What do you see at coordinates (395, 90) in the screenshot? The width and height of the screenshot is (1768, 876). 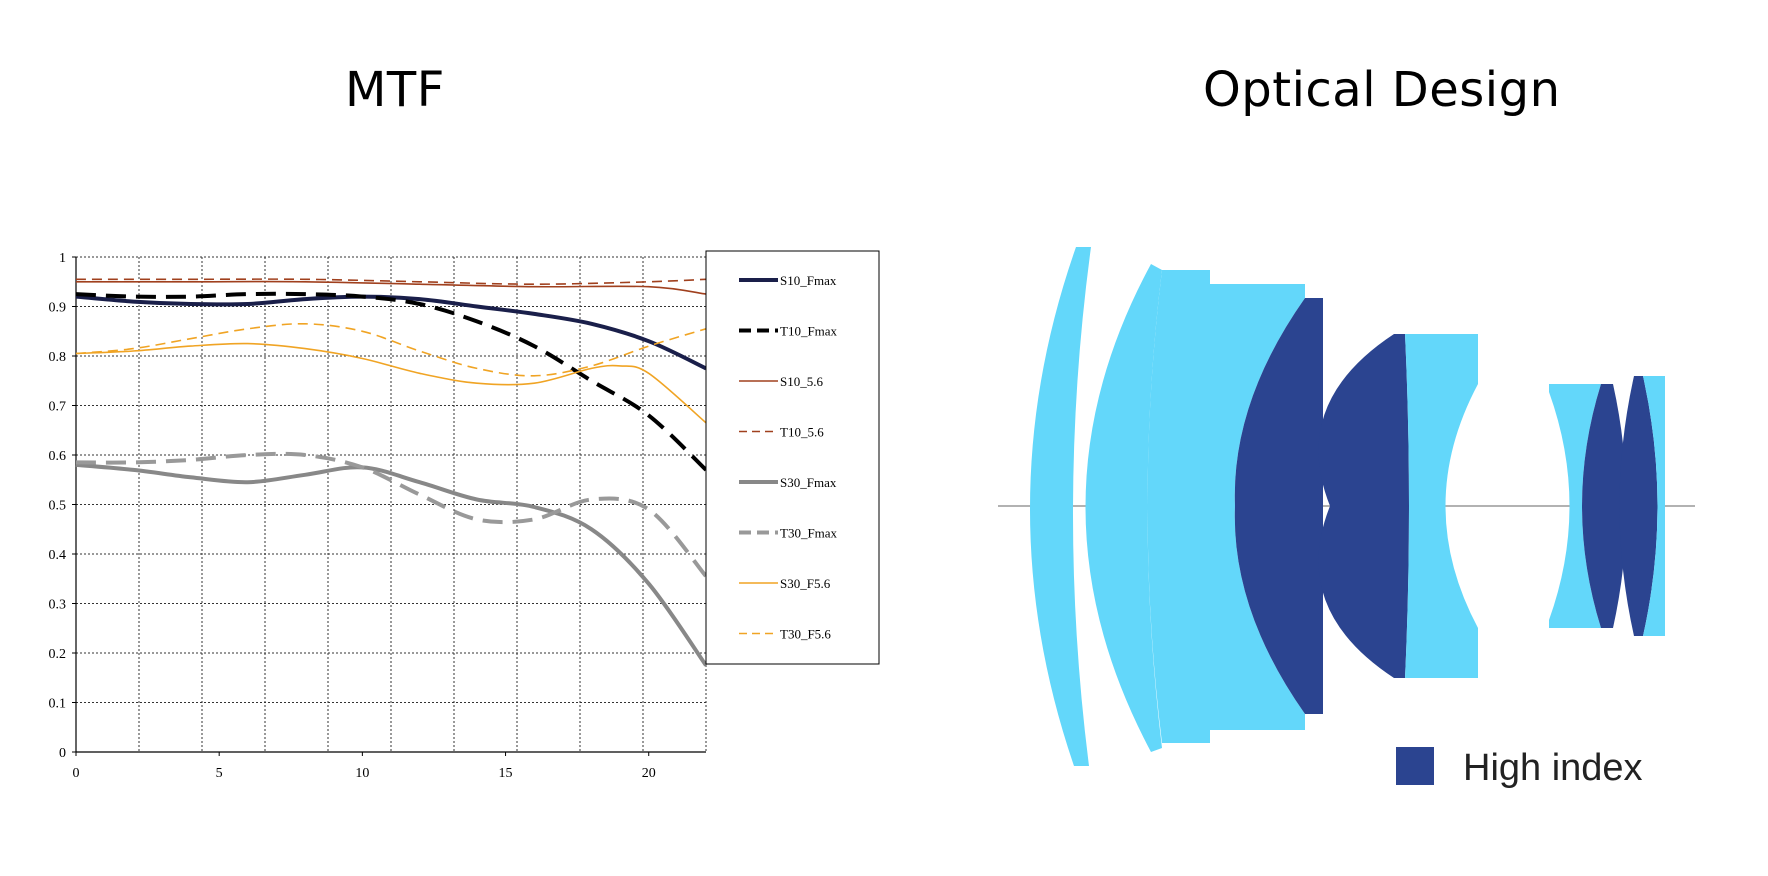 I see `mtf-title: MTF` at bounding box center [395, 90].